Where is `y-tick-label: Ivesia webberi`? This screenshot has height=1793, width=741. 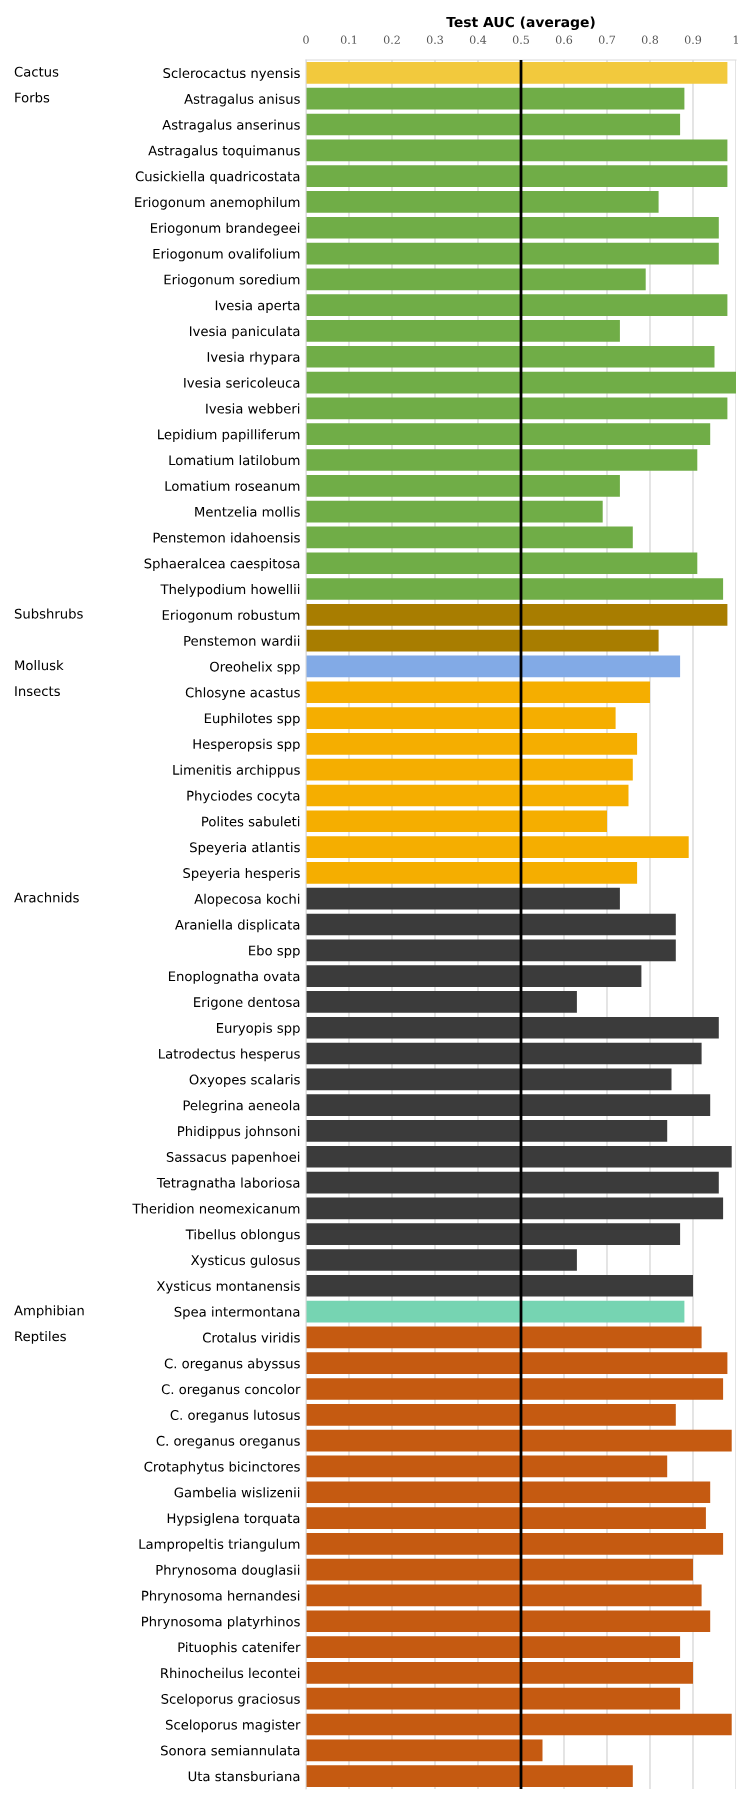
y-tick-label: Ivesia webberi is located at coordinates (253, 408).